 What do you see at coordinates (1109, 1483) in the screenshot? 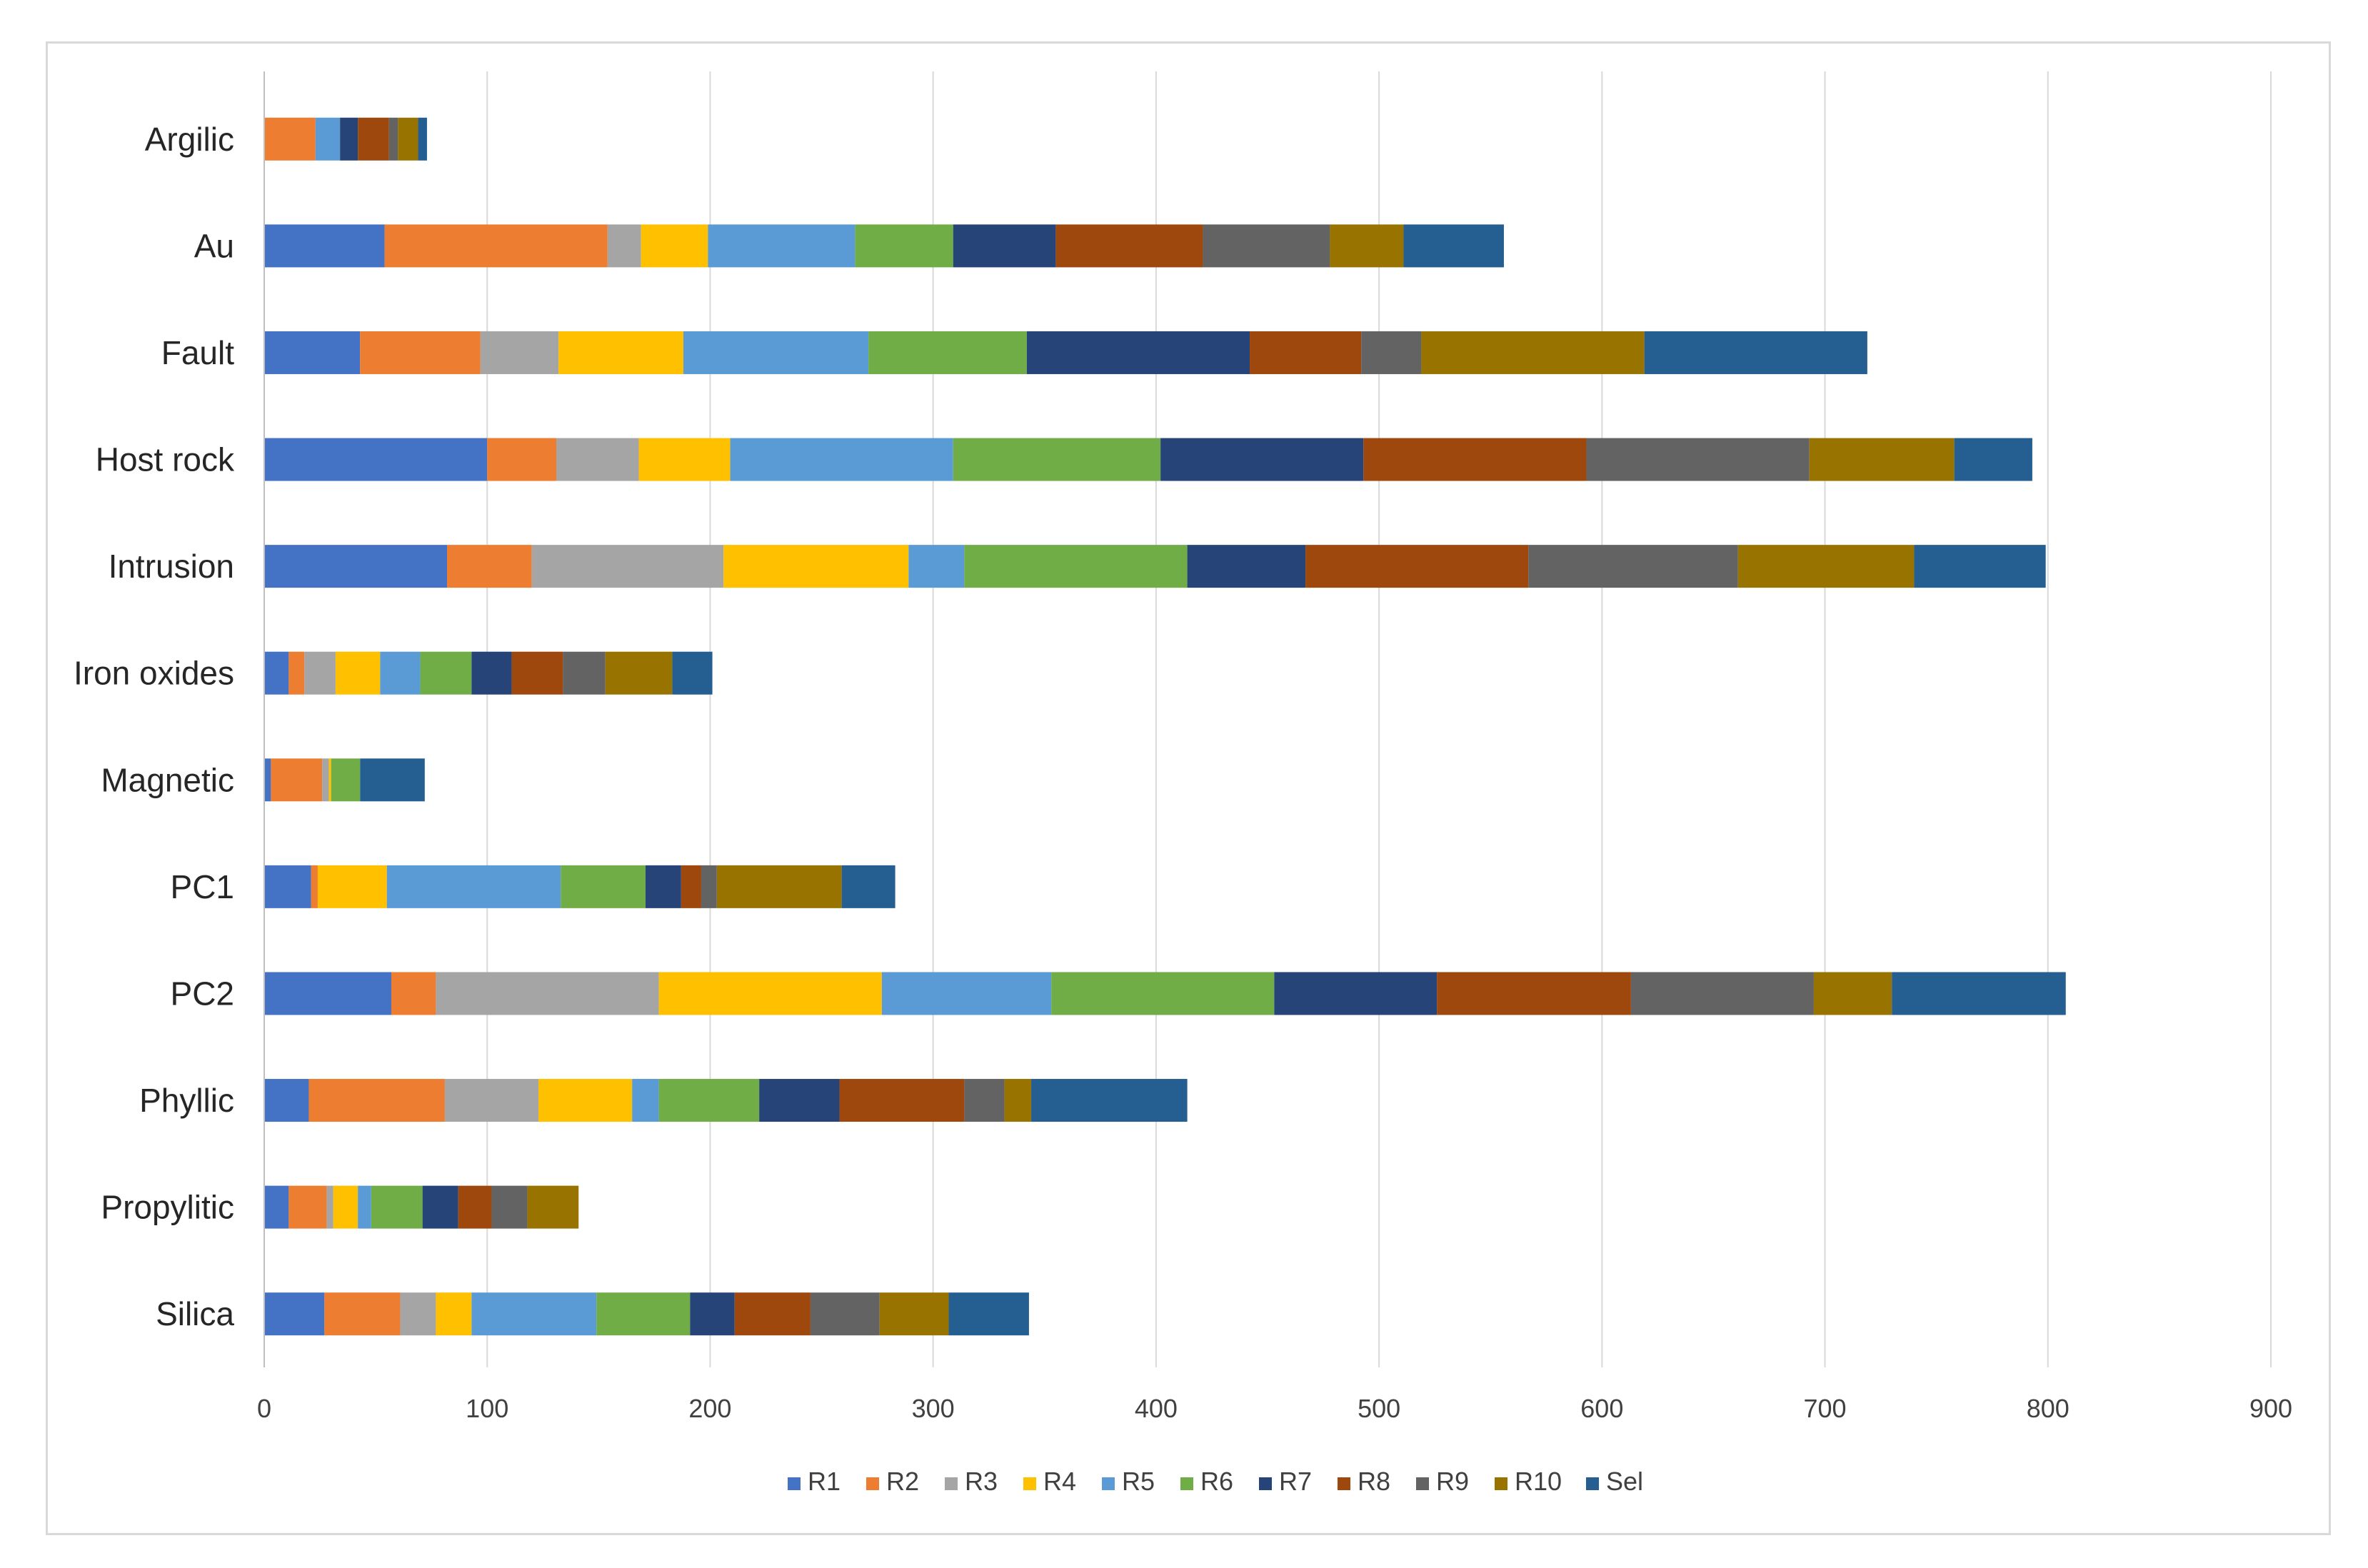
I see `legend-swatch-r5` at bounding box center [1109, 1483].